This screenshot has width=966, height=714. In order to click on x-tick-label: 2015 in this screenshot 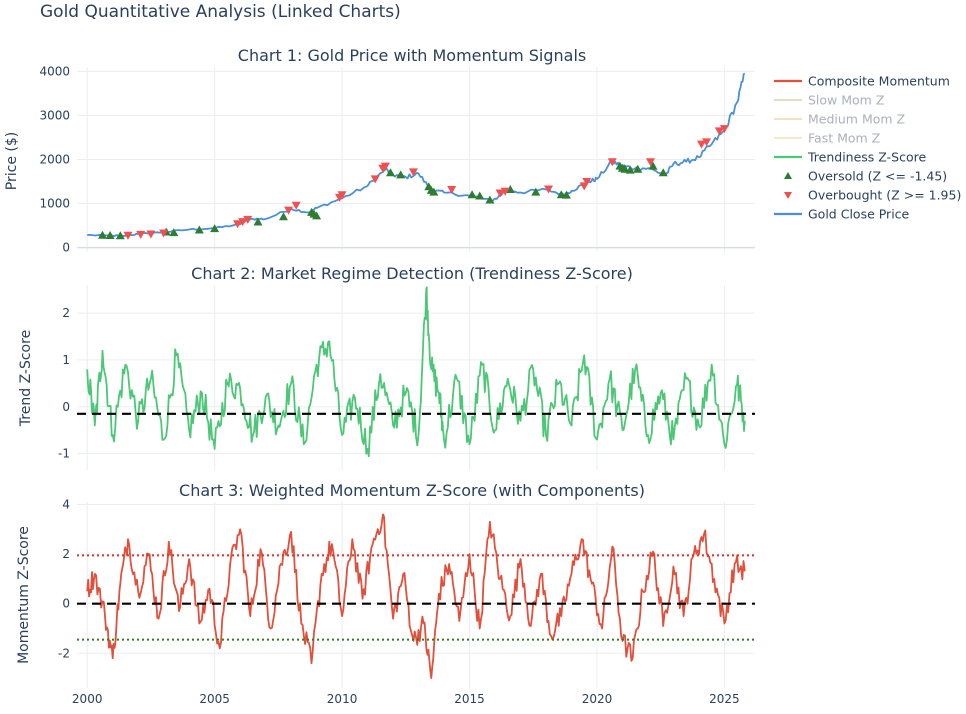, I will do `click(469, 699)`.